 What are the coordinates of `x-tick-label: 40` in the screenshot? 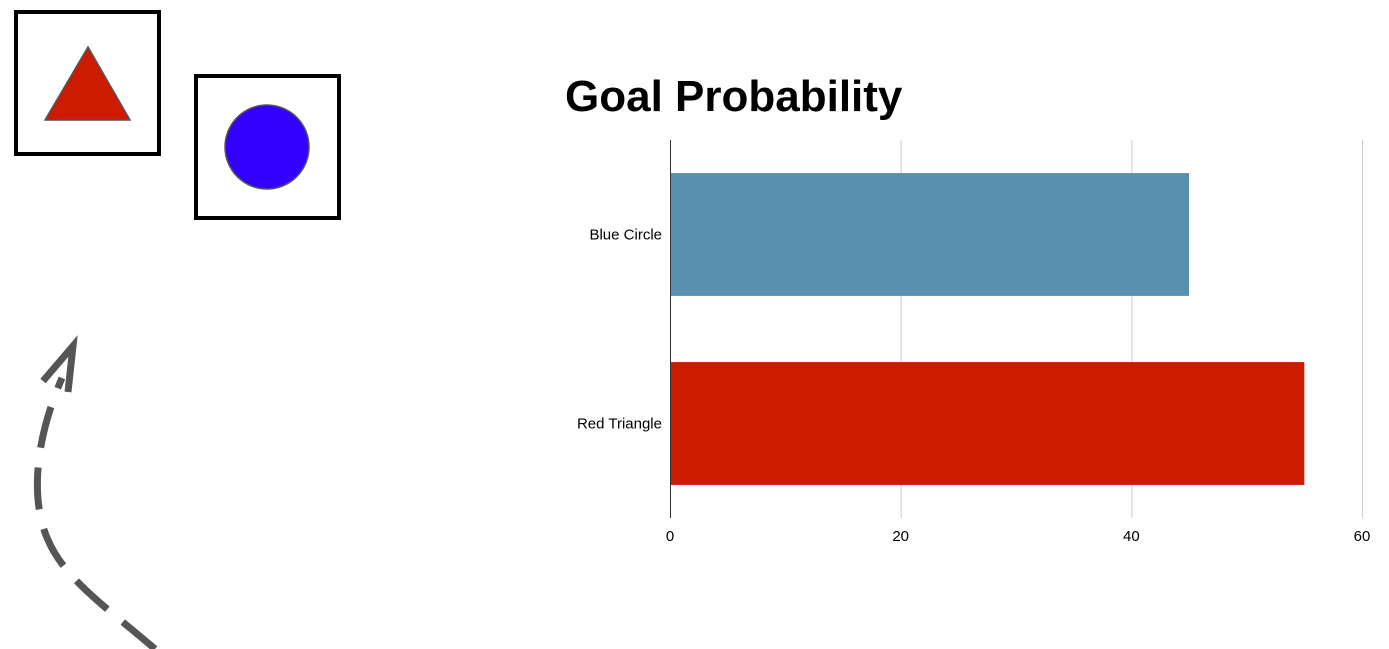 It's located at (1131, 536).